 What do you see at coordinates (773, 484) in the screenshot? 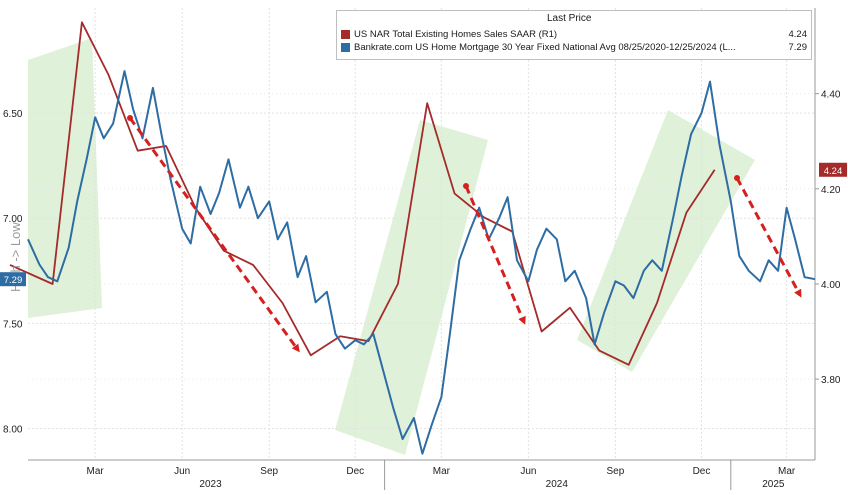
I see `x-year-label: 2025` at bounding box center [773, 484].